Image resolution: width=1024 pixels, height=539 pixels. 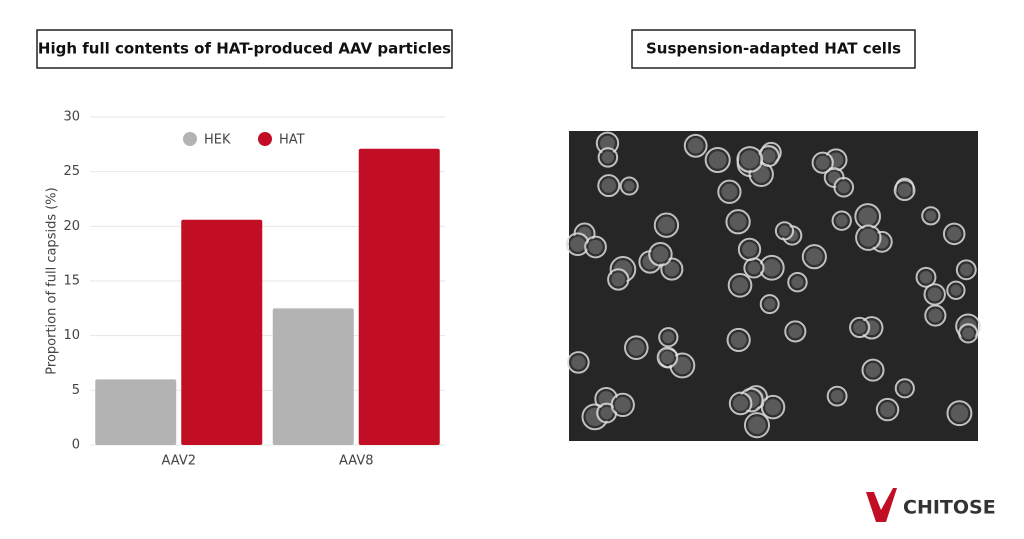 I want to click on y-tick-label: 5, so click(x=76, y=390).